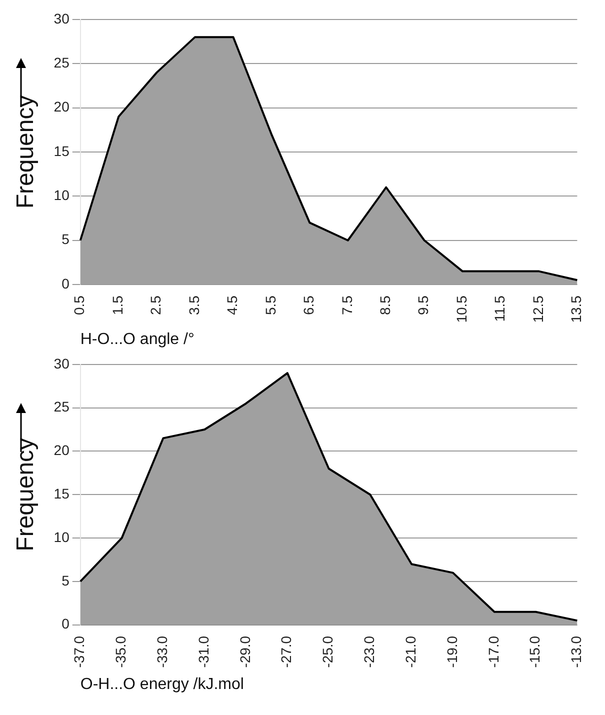  What do you see at coordinates (194, 305) in the screenshot?
I see `x-tick-label: 3.5` at bounding box center [194, 305].